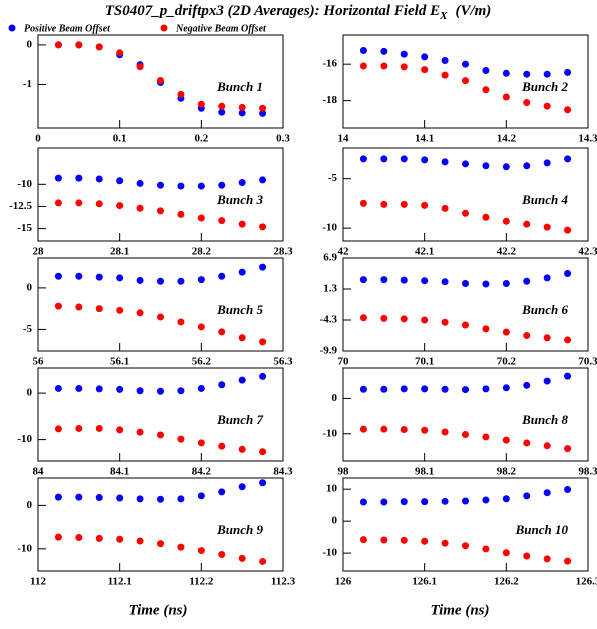 This screenshot has width=597, height=629. Describe the element at coordinates (283, 139) in the screenshot. I see `x-tick-label: 0.3` at that location.